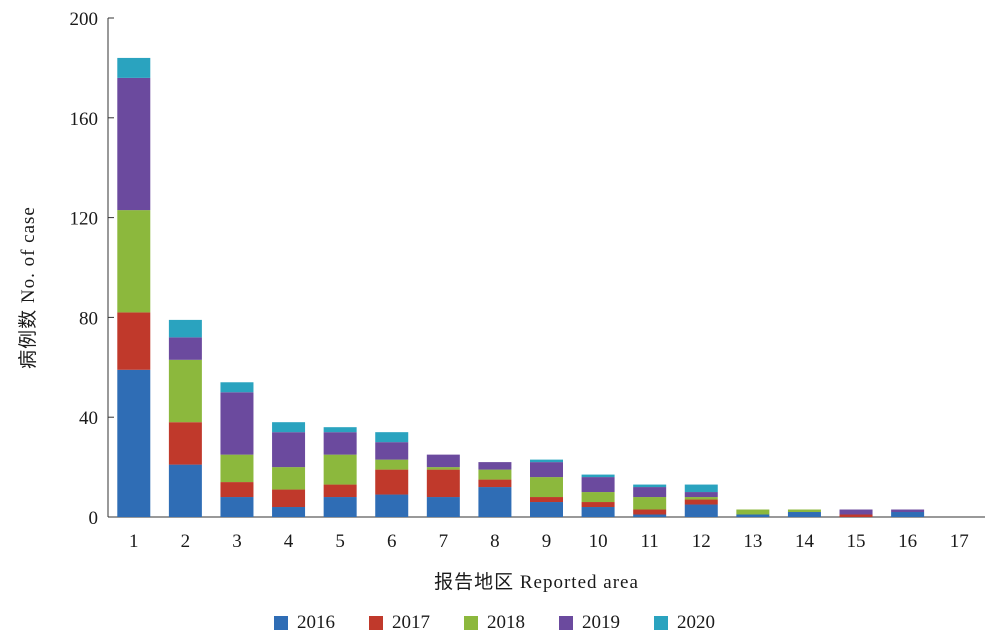 The image size is (989, 638). What do you see at coordinates (506, 622) in the screenshot?
I see `legend-label: 2018` at bounding box center [506, 622].